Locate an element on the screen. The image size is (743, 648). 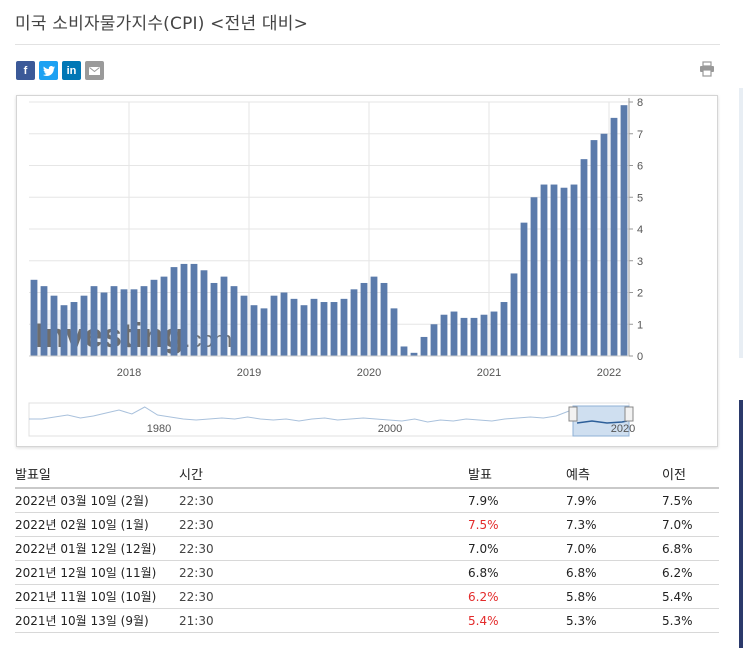
header-time: 시간 is located at coordinates (323, 474).